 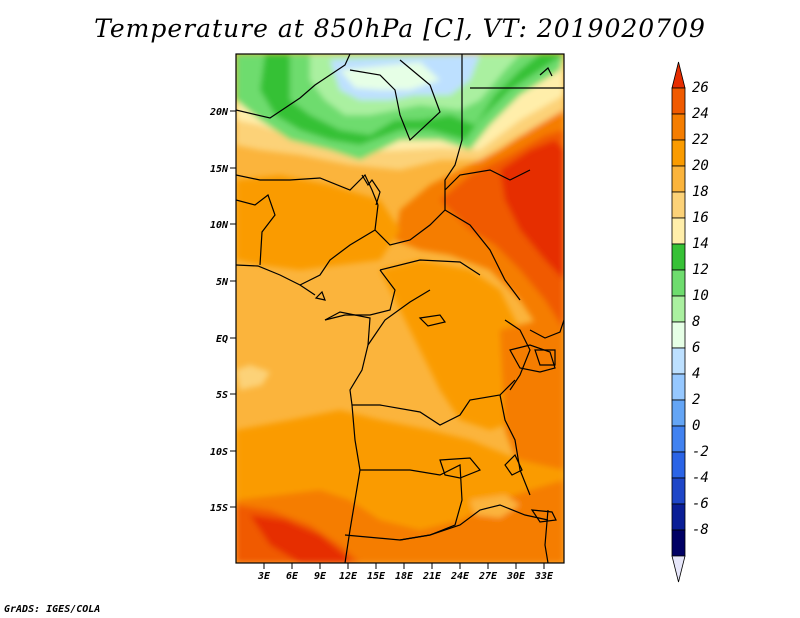 I want to click on colorbar-label: 4, so click(x=696, y=374).